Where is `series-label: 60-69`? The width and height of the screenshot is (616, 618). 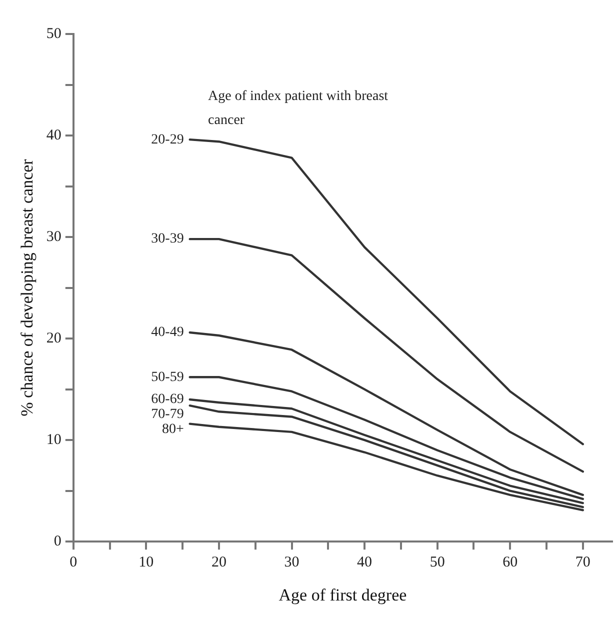
series-label: 60-69 is located at coordinates (167, 400).